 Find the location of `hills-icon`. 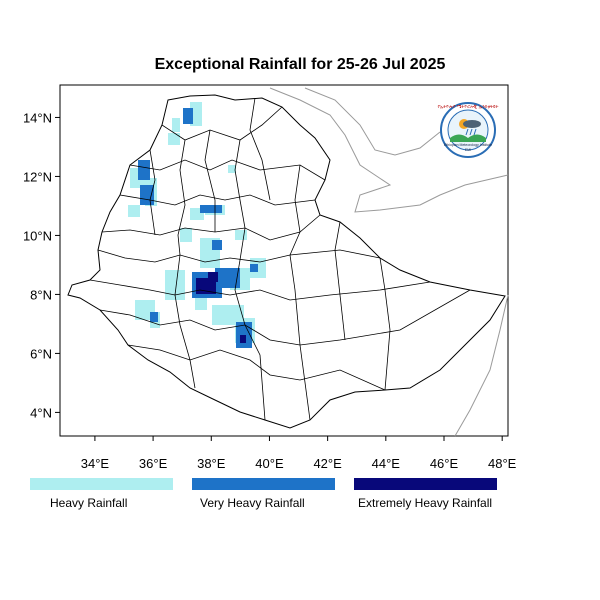

hills-icon is located at coordinates (468, 138).